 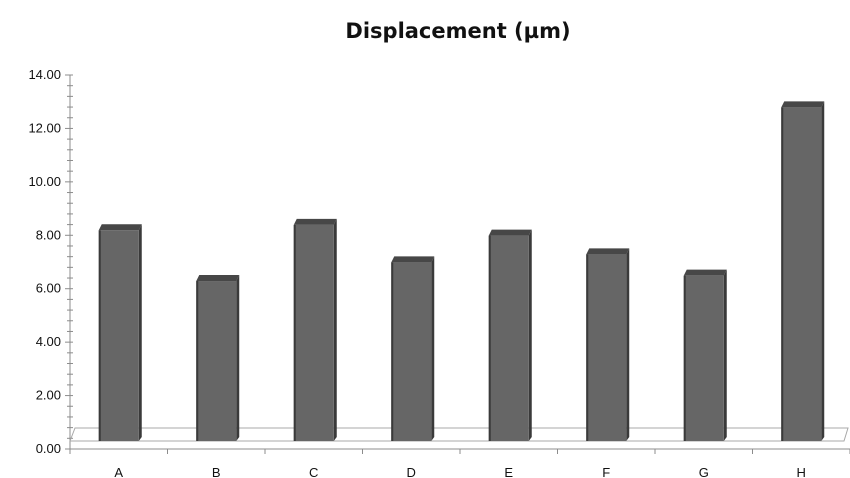 I want to click on bar-H, so click(x=802, y=271).